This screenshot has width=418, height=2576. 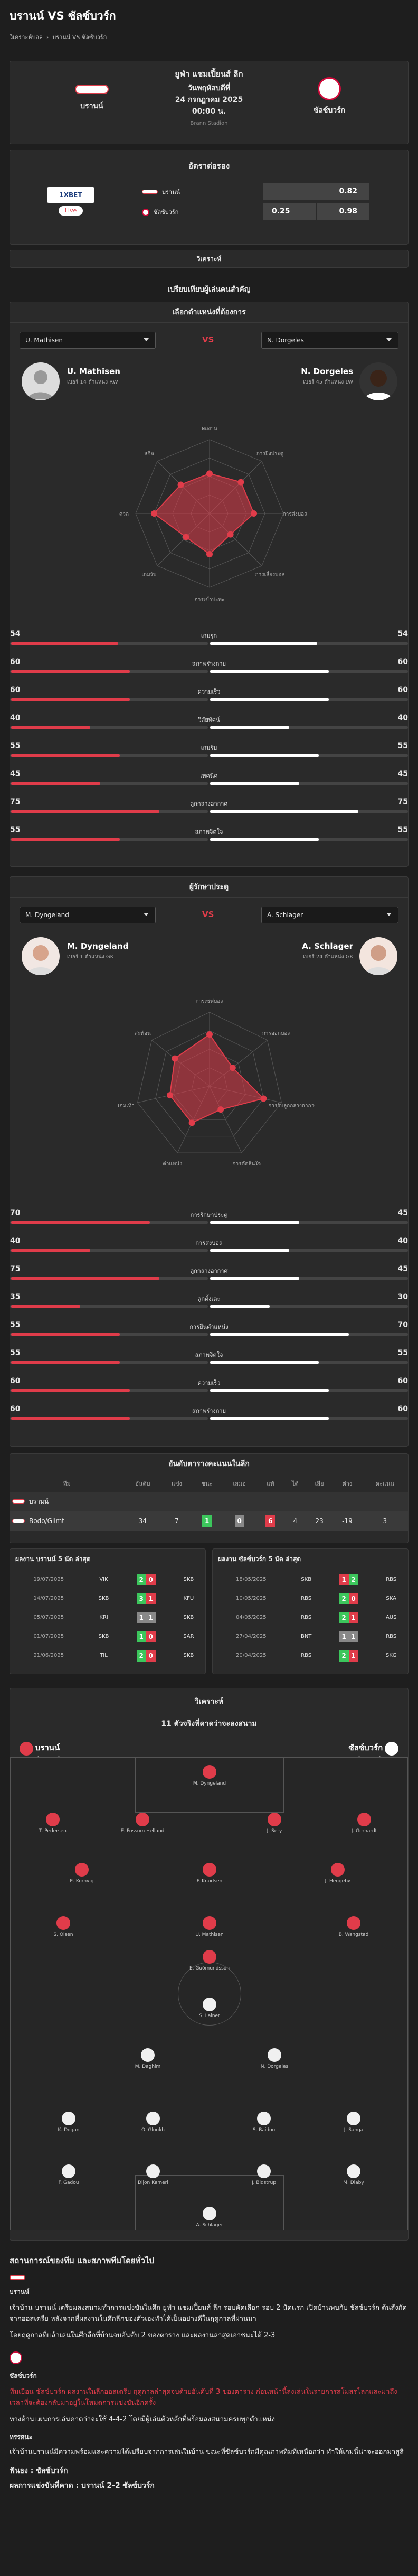 I want to click on odds-away-price: 0.98, so click(x=343, y=211).